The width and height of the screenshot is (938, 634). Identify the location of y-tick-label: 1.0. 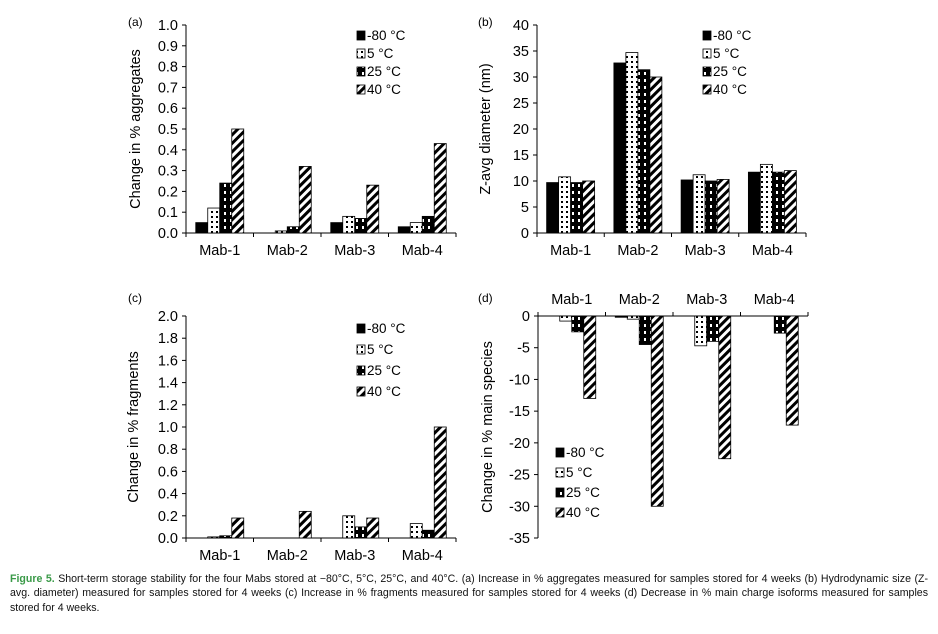
(168, 428).